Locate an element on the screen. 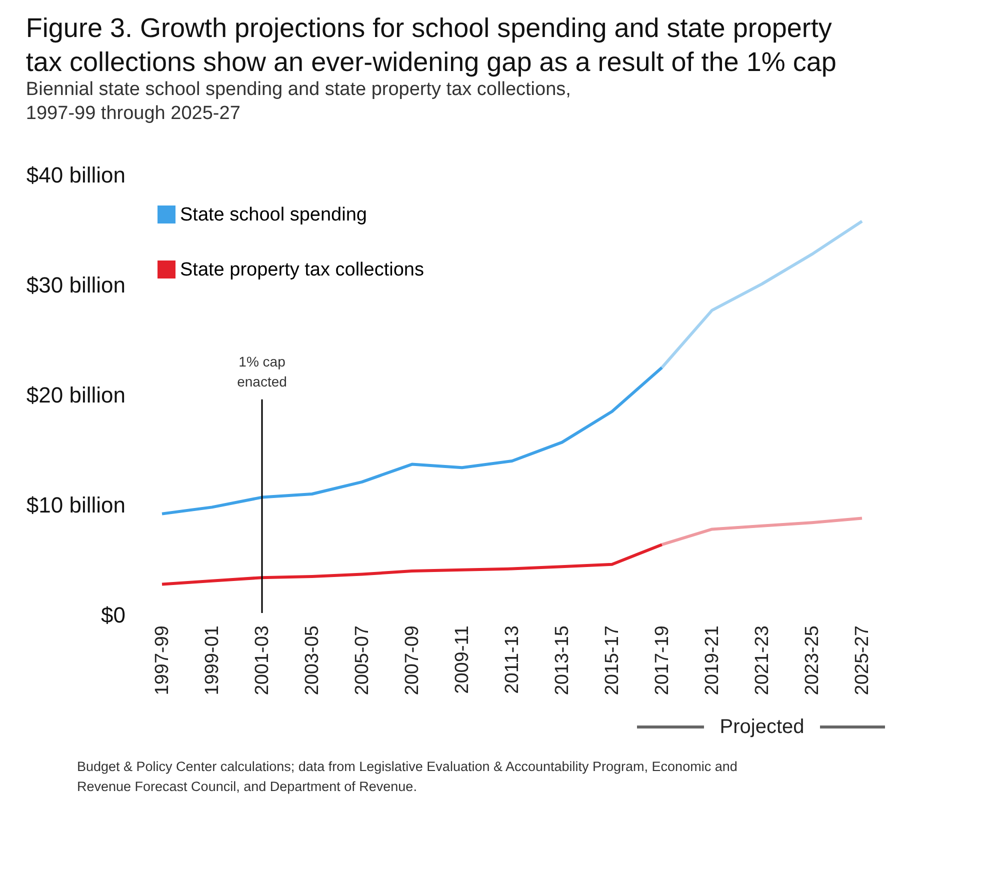 The width and height of the screenshot is (982, 878). legend-label: State property tax collections is located at coordinates (302, 270).